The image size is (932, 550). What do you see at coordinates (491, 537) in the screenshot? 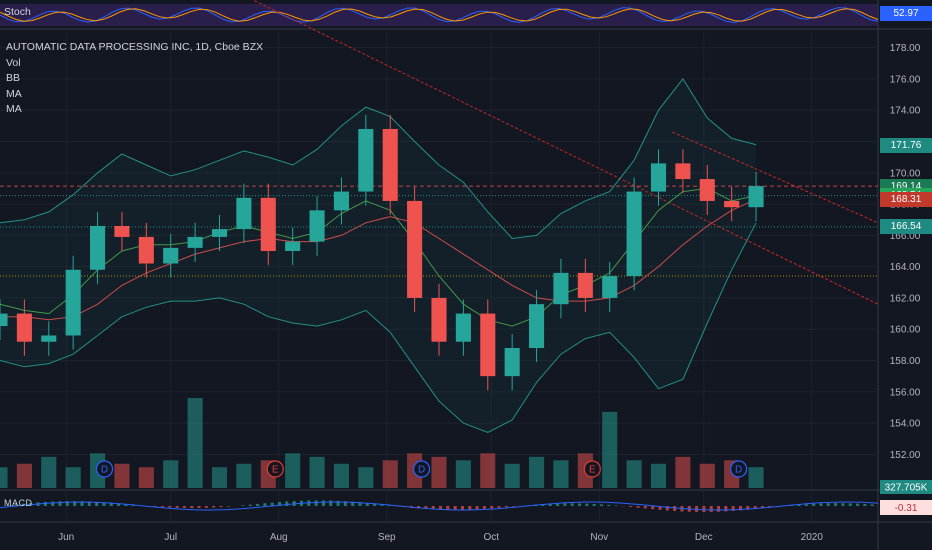
I see `x-tick-label: Oct` at bounding box center [491, 537].